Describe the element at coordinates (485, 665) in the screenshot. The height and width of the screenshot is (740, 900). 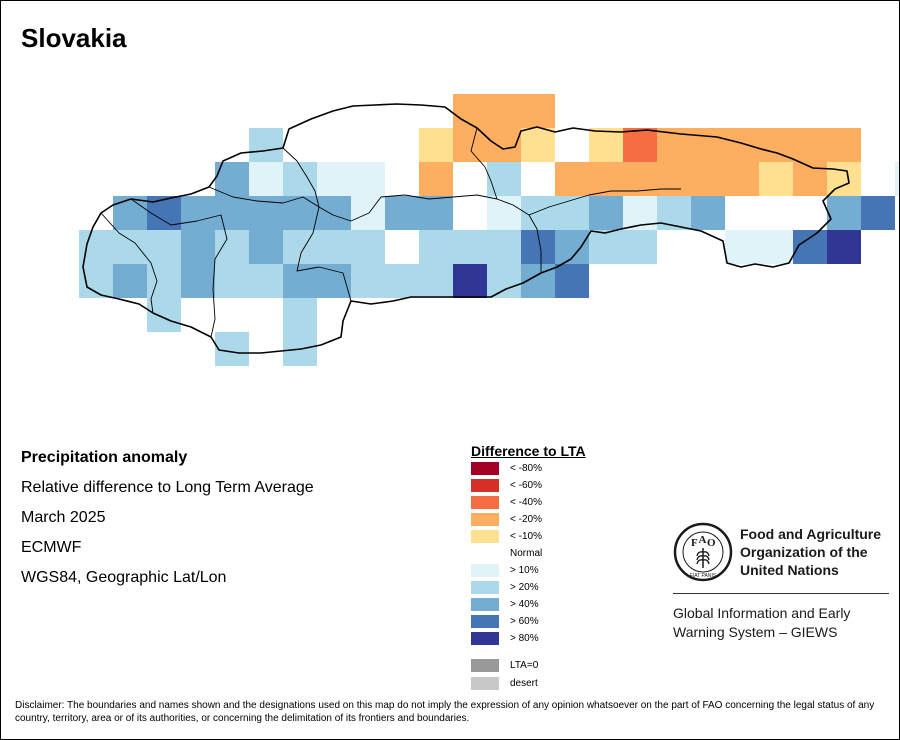
I see `legend-swatch-lta-zero` at that location.